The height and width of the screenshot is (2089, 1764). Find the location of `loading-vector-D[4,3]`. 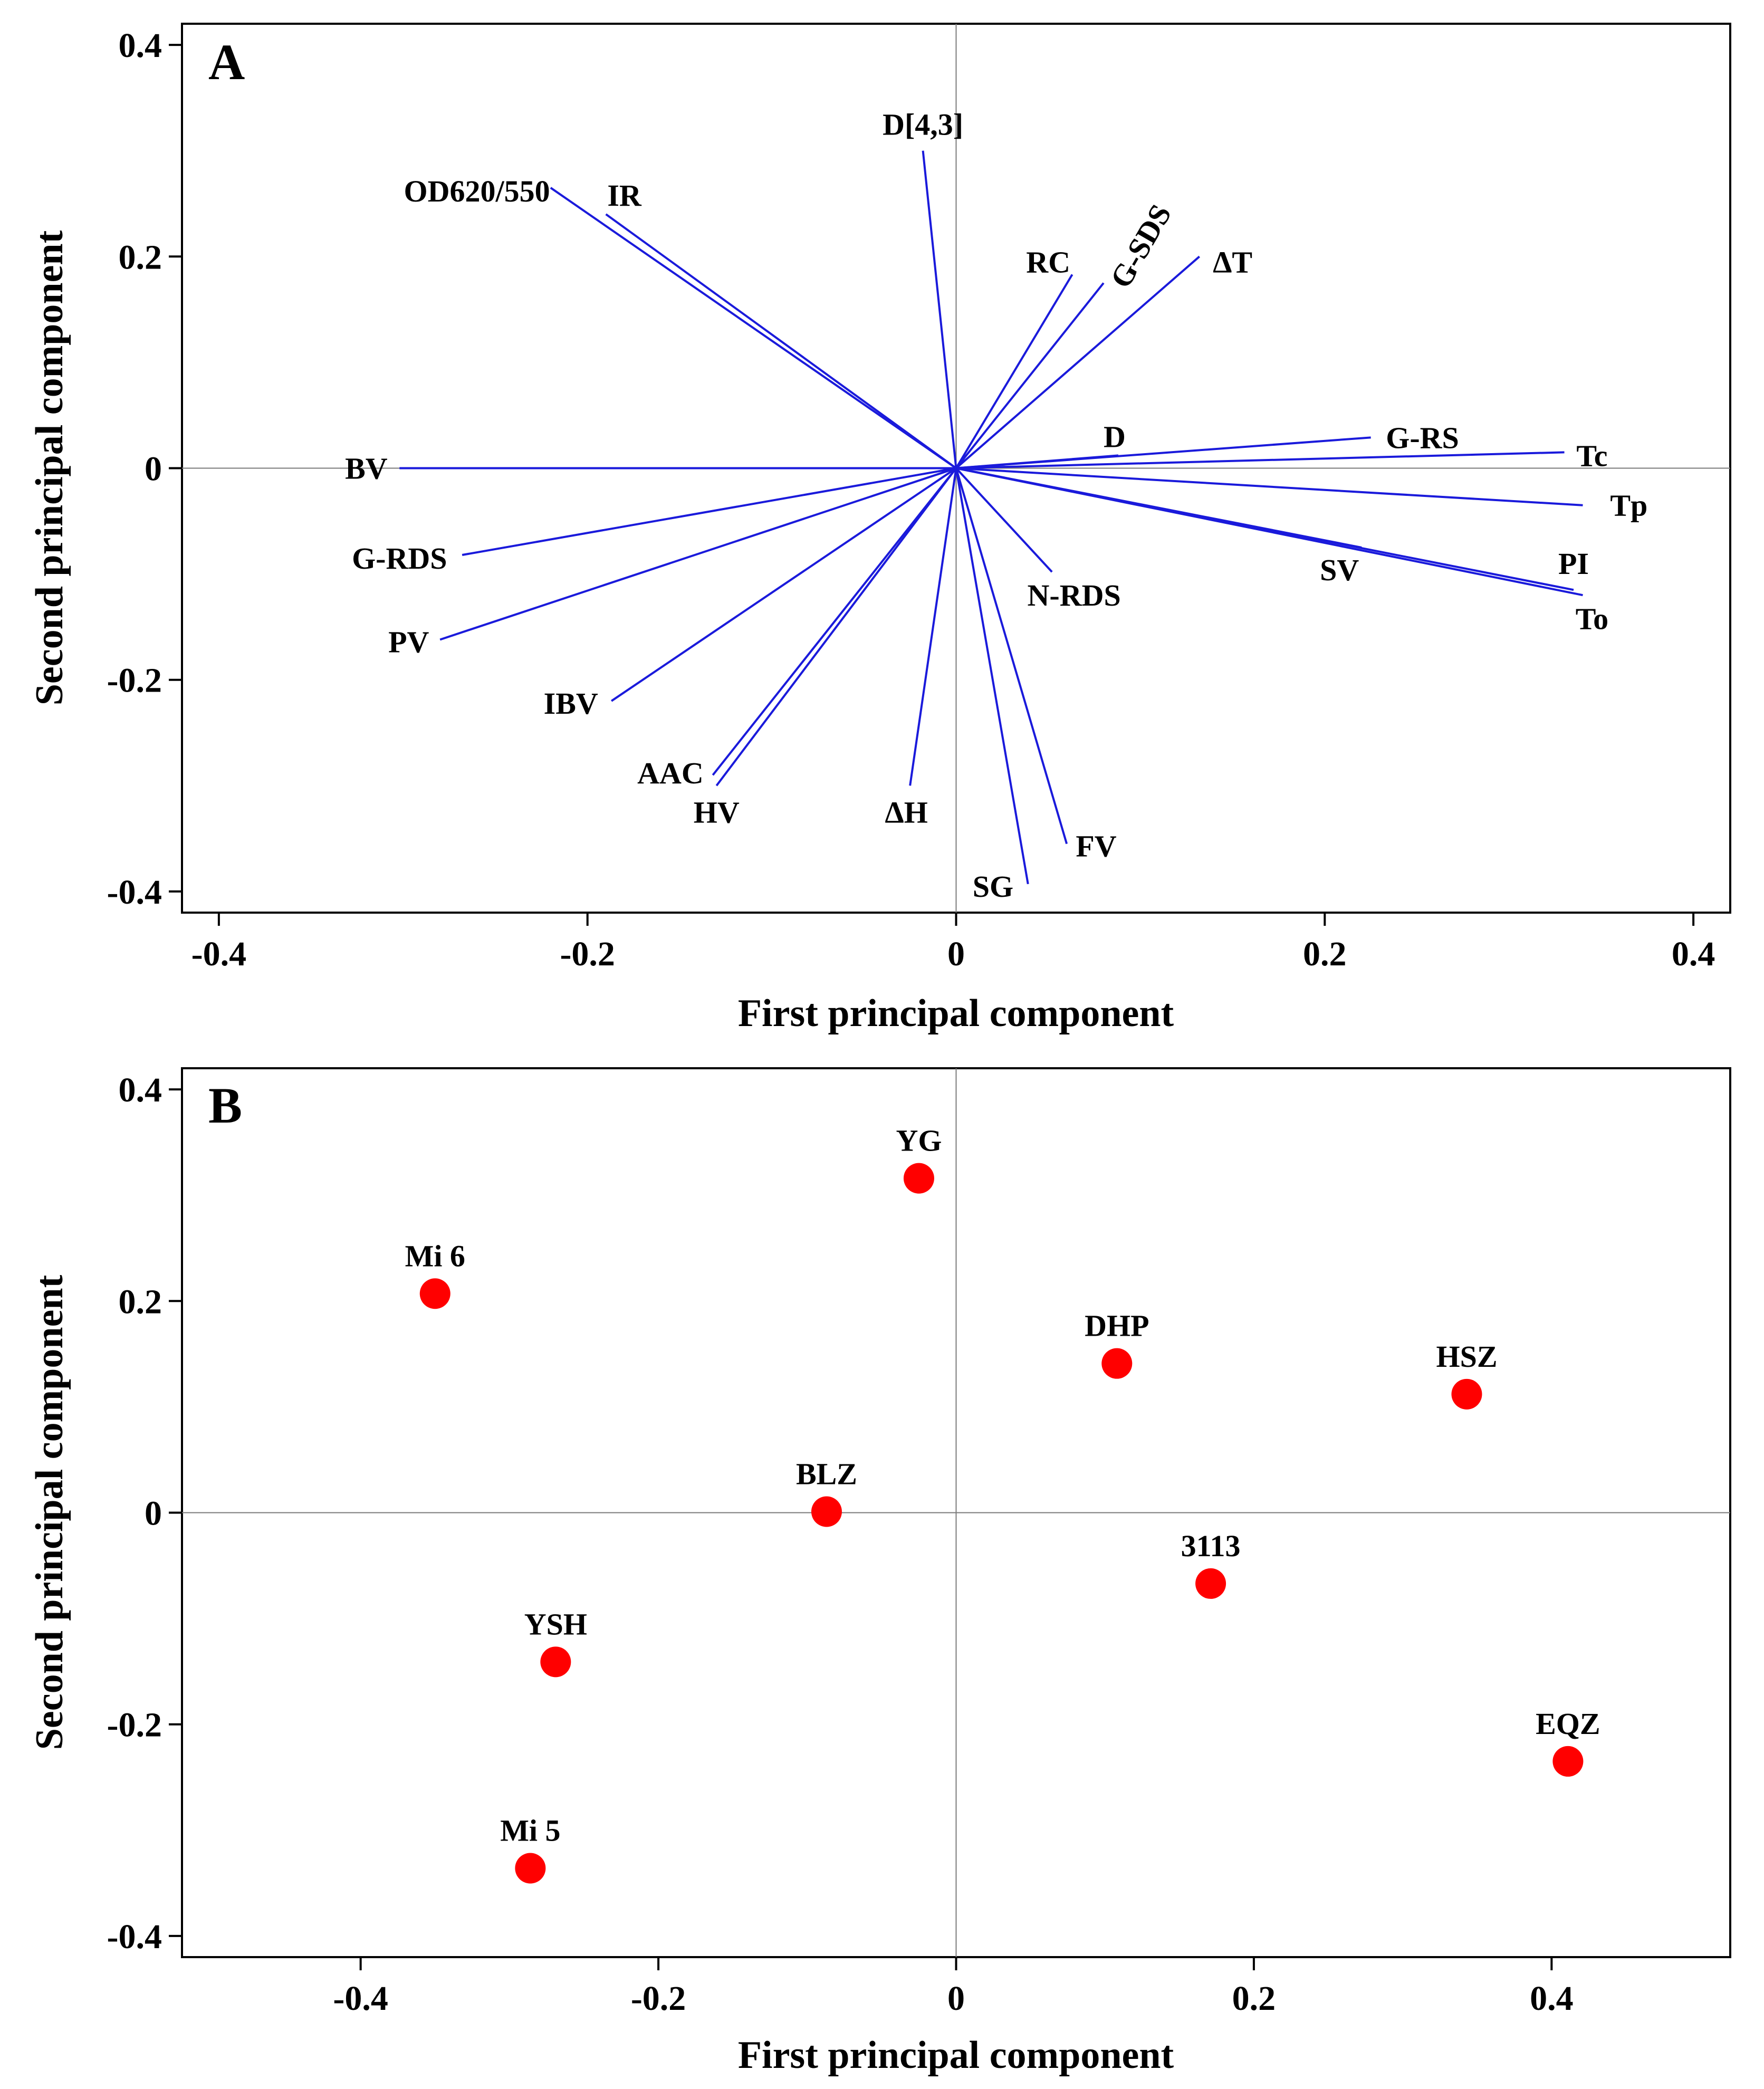

loading-vector-D[4,3] is located at coordinates (939, 309).